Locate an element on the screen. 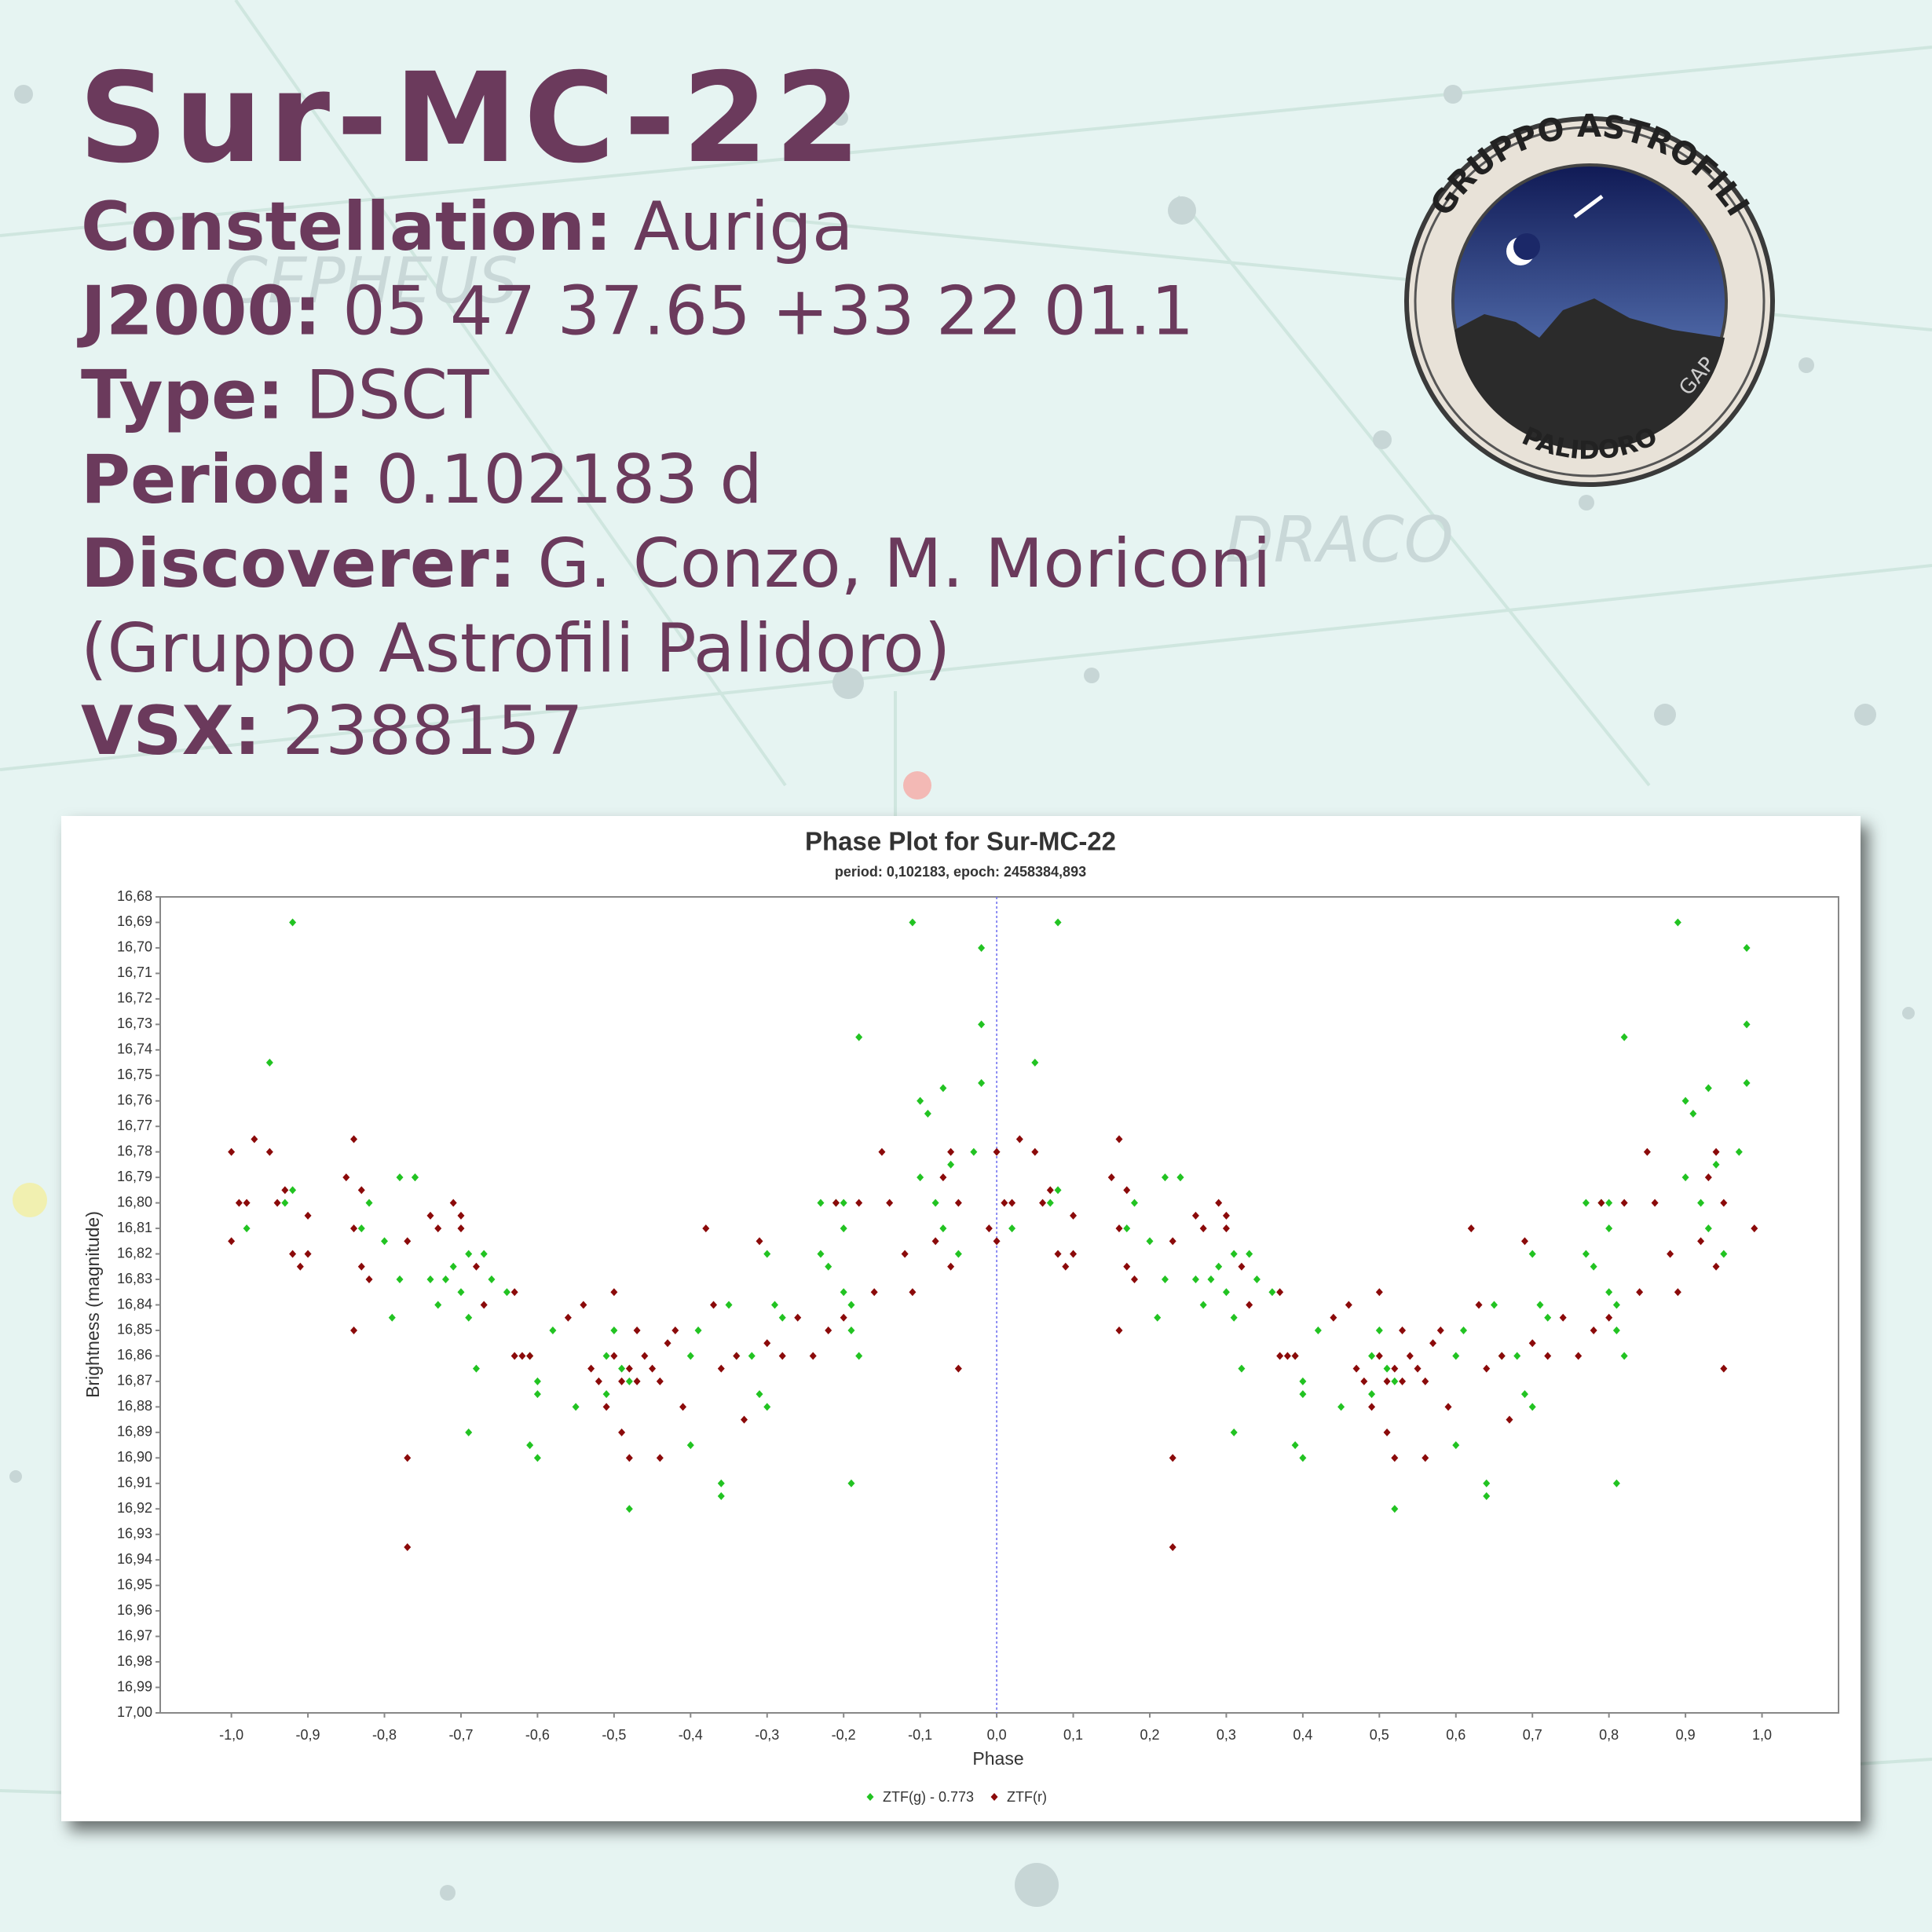 This screenshot has width=1932, height=1932. y-tick-label: 16,69 is located at coordinates (134, 921).